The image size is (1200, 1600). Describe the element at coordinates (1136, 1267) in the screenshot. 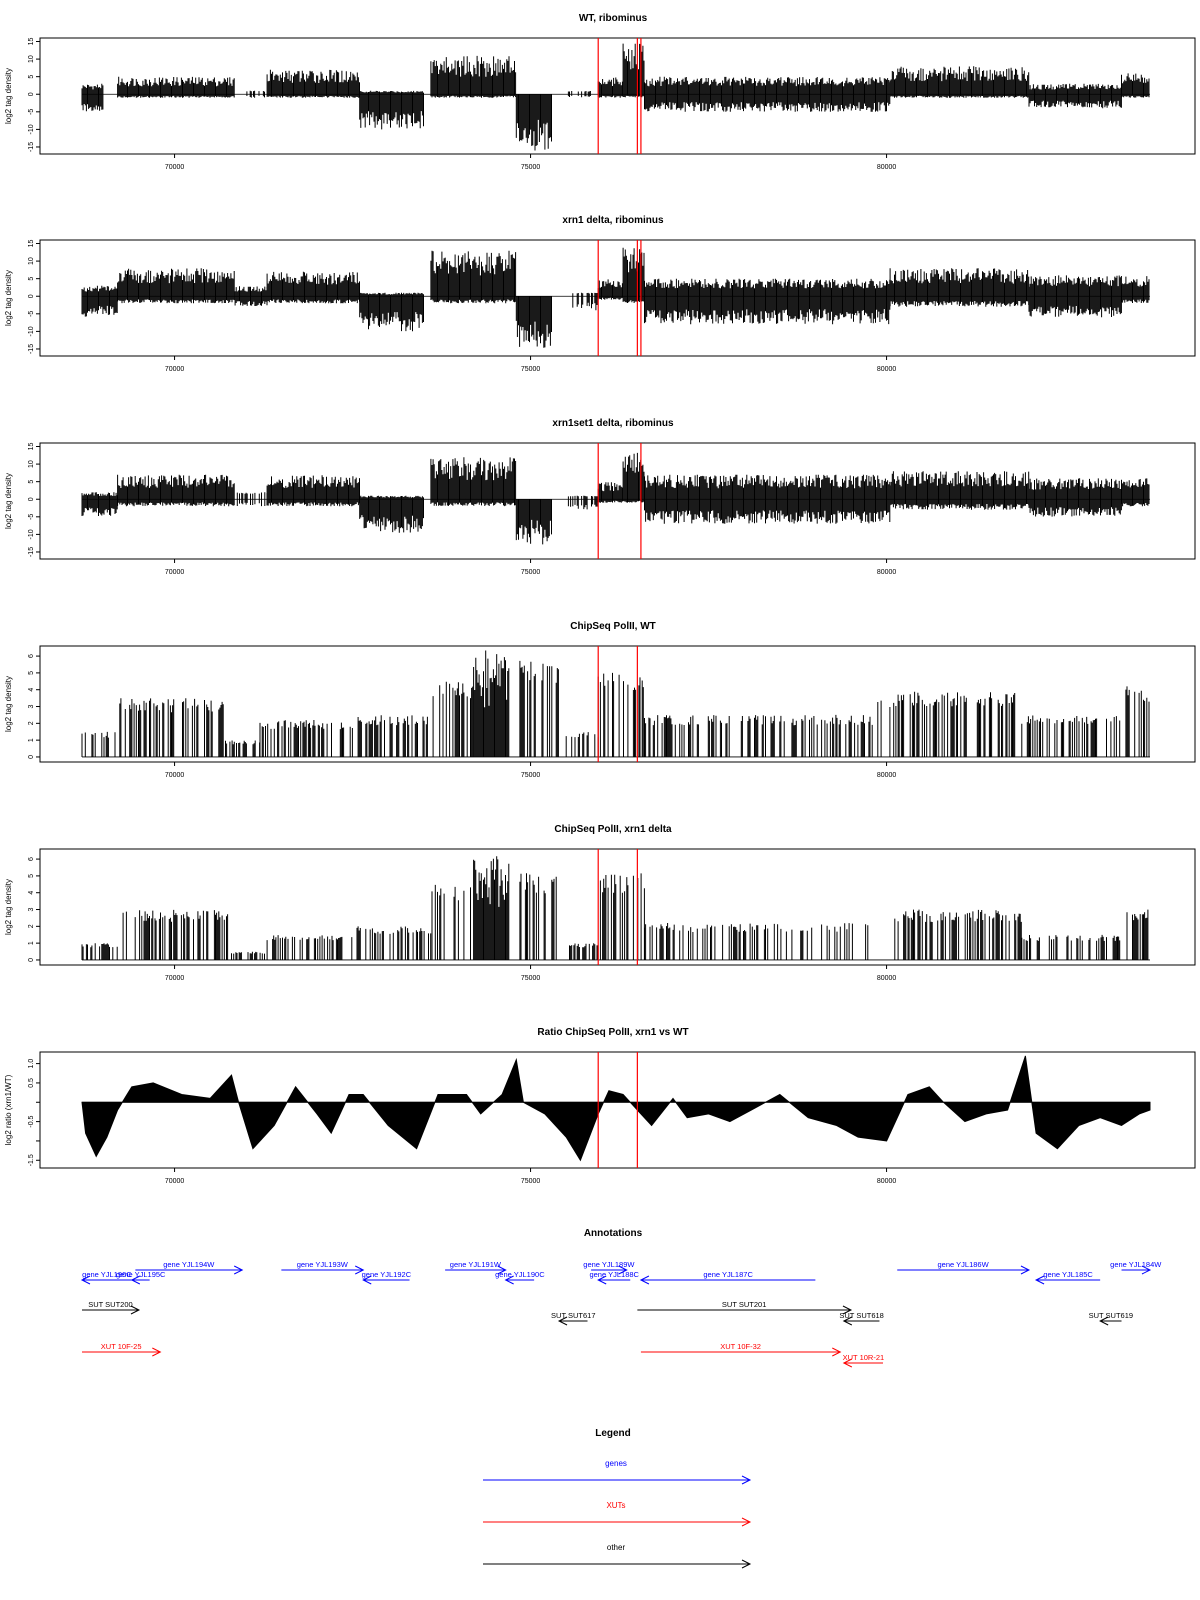

I see `feature-arrow: gene YJL184W` at that location.